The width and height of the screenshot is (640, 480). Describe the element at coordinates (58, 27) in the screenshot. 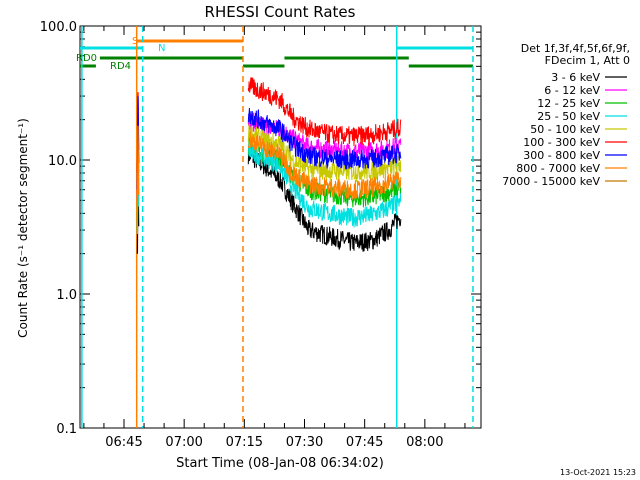

I see `y-tick-label: 100.0` at that location.